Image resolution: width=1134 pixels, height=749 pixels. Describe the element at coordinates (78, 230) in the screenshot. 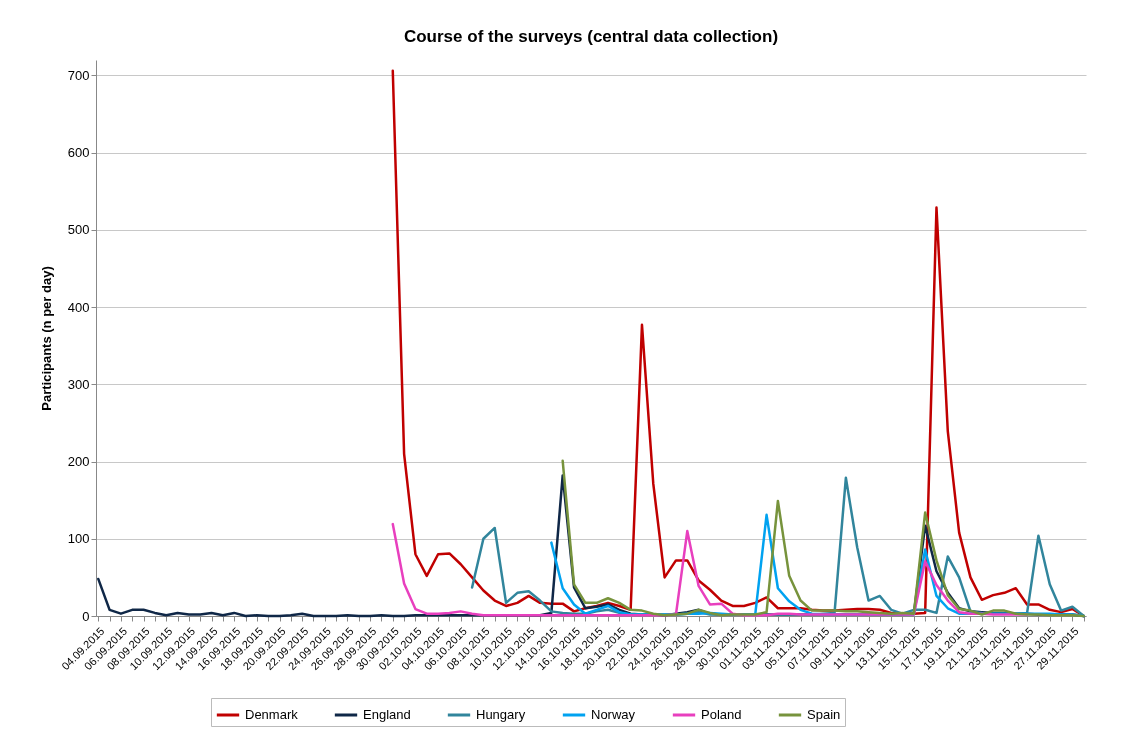

I see `y-tick-label: 500` at that location.